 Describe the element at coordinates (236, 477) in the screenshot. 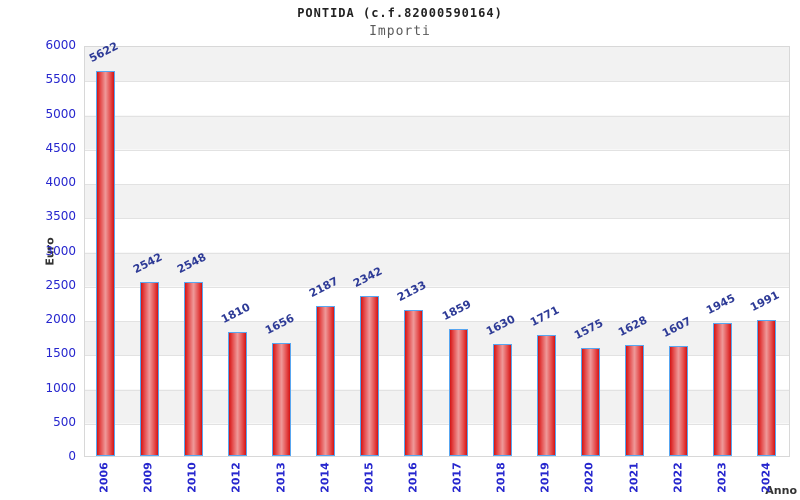

I see `x-tick-label: 2012` at that location.